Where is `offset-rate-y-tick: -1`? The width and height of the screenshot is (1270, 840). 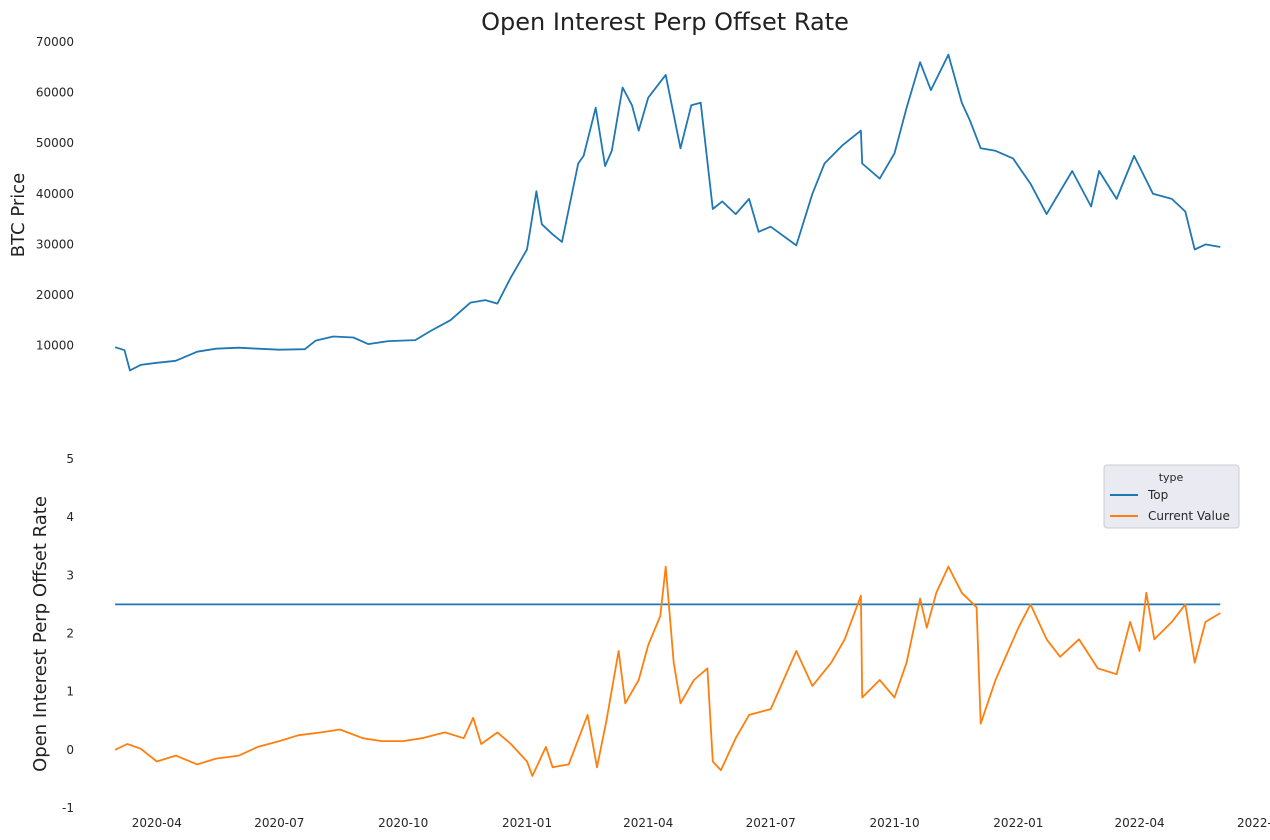
offset-rate-y-tick: -1 is located at coordinates (68, 808).